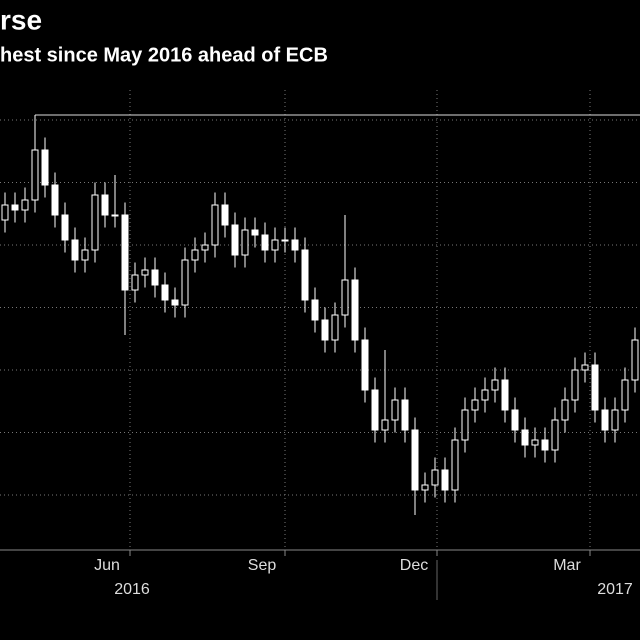 The width and height of the screenshot is (640, 640). Describe the element at coordinates (414, 565) in the screenshot. I see `x-tick-label: Dec` at that location.